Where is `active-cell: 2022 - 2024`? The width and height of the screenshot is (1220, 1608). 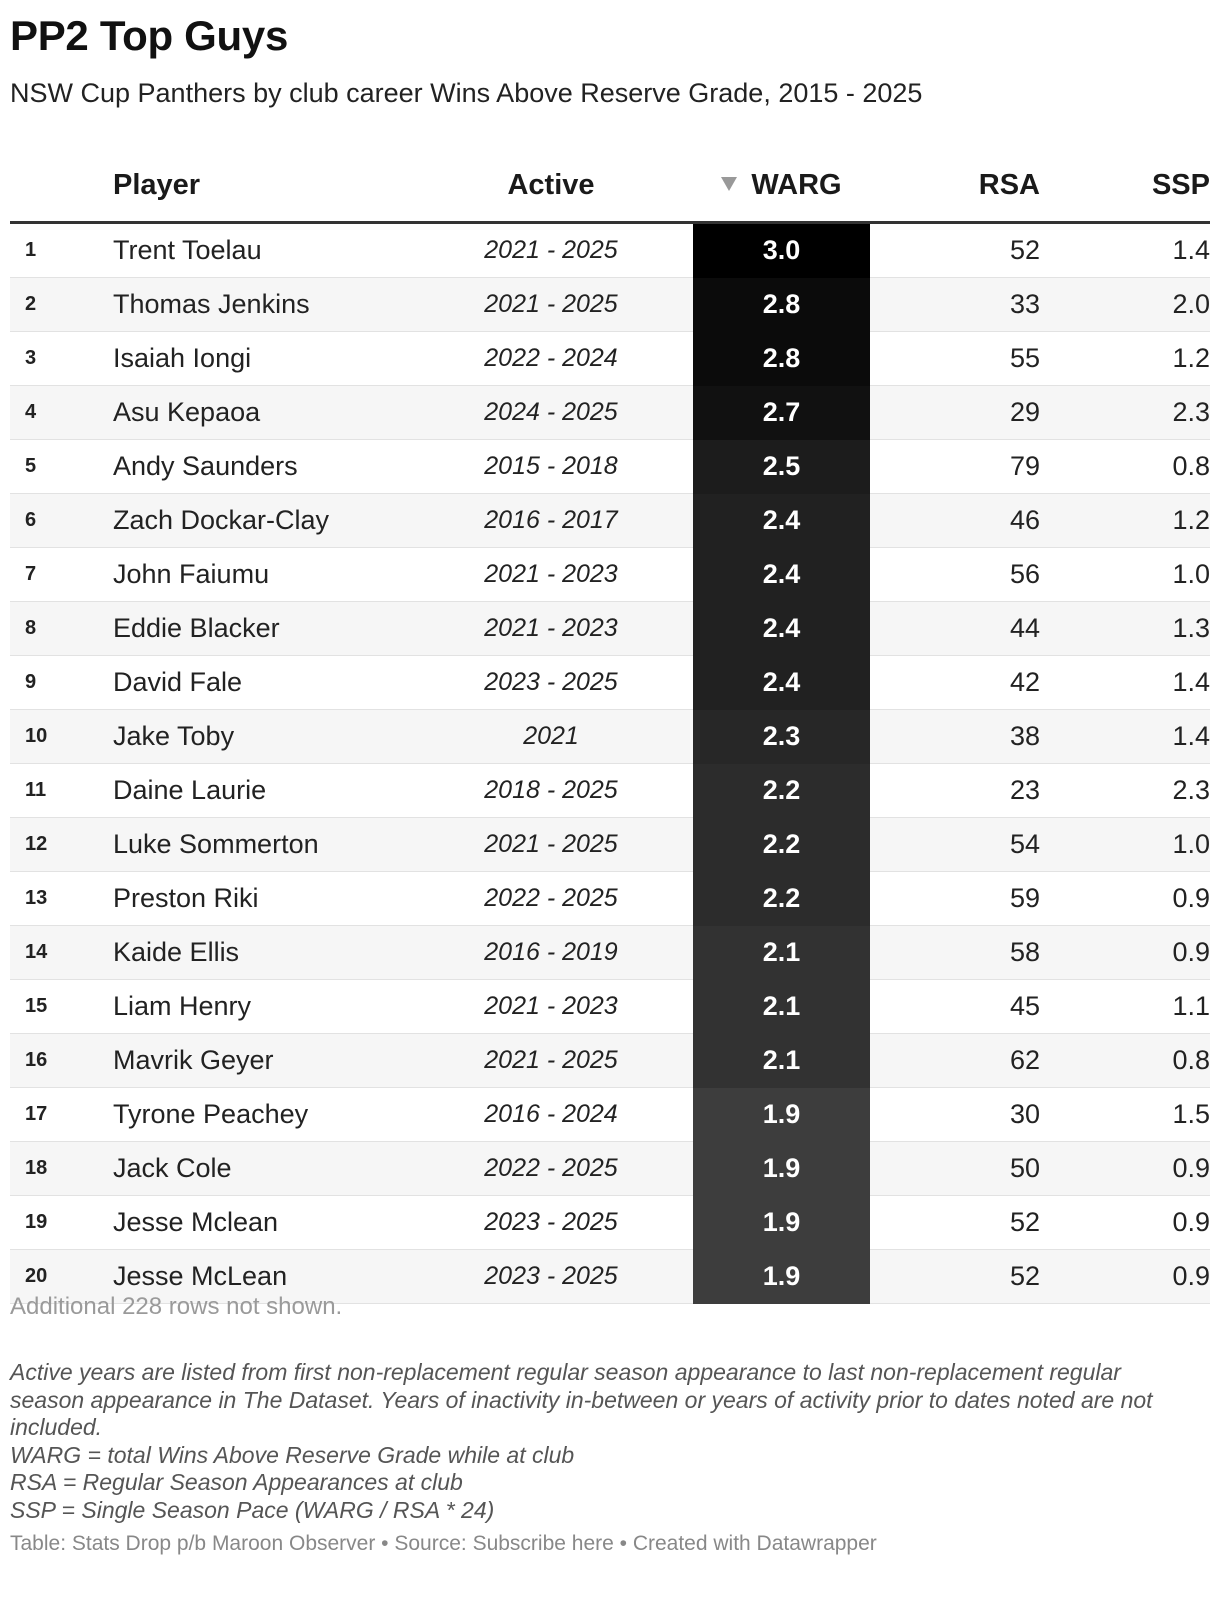
active-cell: 2022 - 2024 is located at coordinates (551, 358).